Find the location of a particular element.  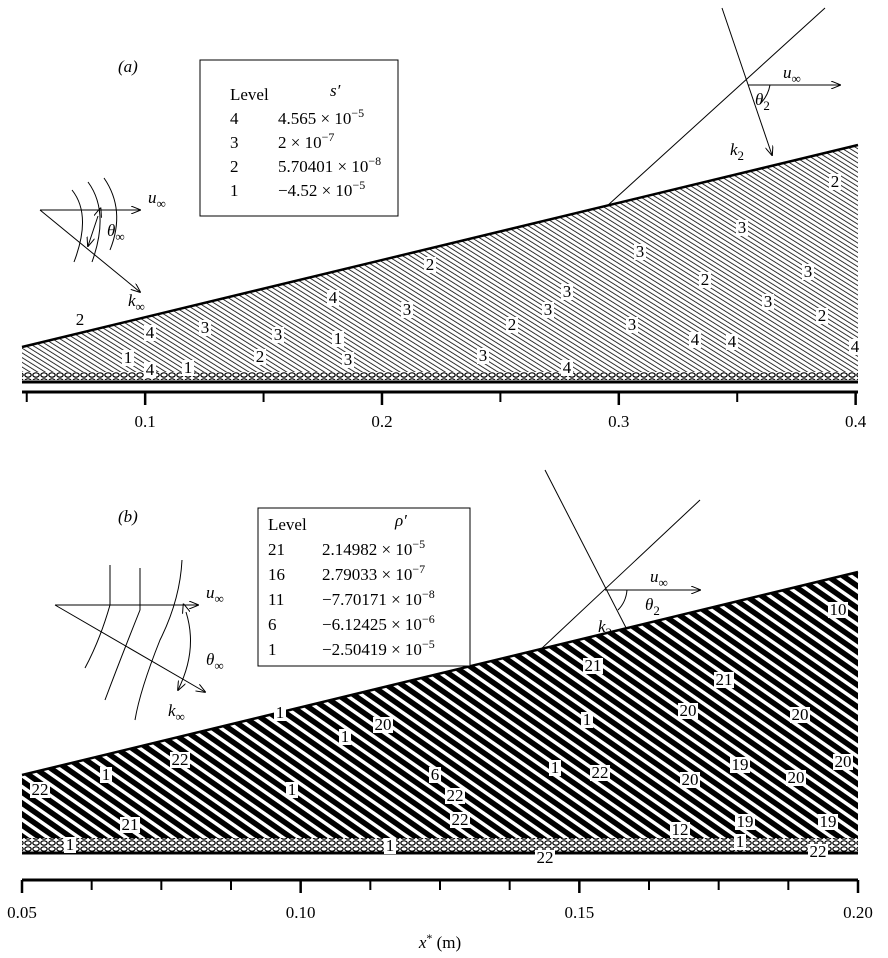

legend-value: 2.79033 × 10⁻⁷ is located at coordinates (373, 573).